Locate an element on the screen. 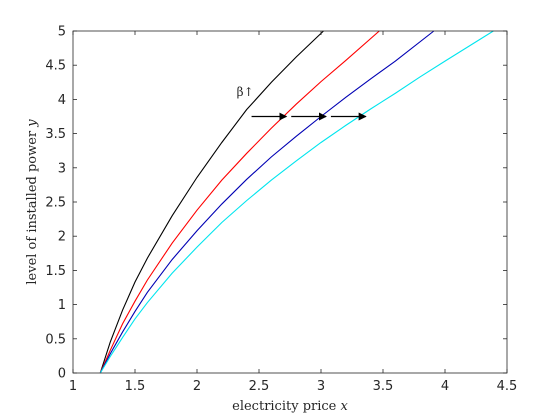  x-axis-label: electricity price x is located at coordinates (290, 406).